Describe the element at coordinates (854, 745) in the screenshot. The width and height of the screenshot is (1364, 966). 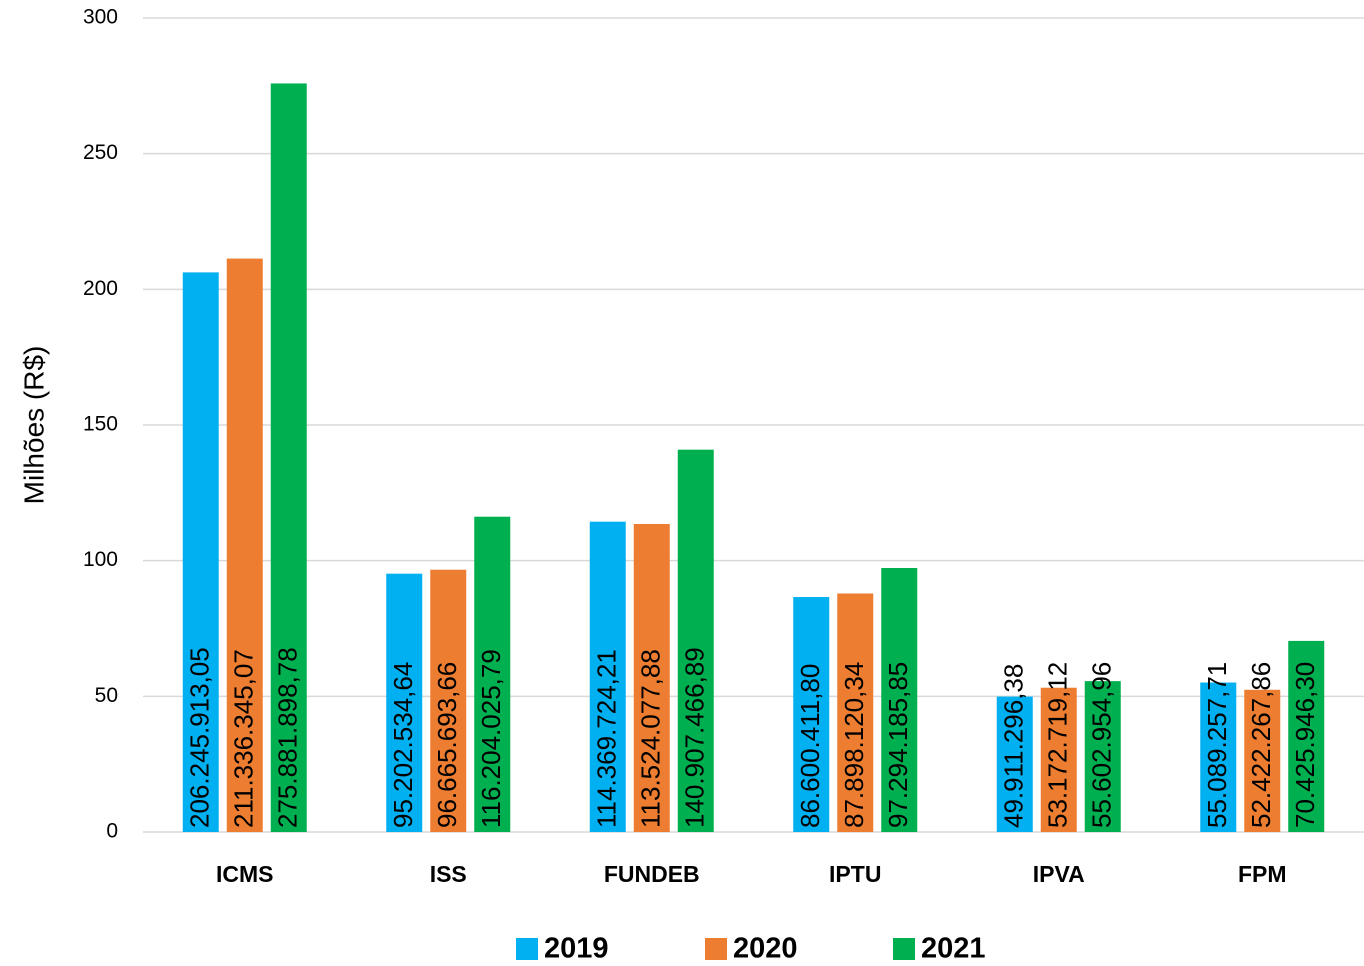
I see `value-label: 87.898.120,34` at that location.